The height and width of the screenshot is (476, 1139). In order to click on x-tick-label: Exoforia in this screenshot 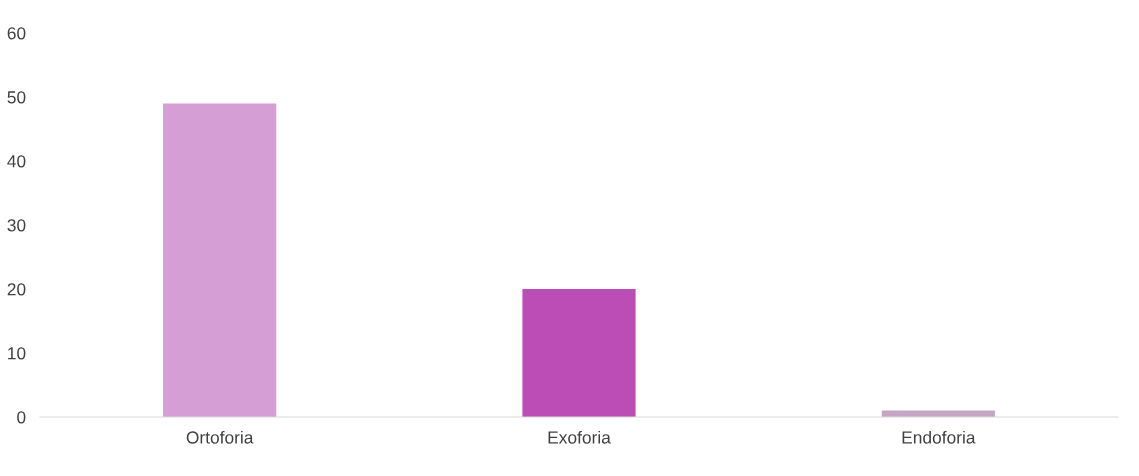, I will do `click(579, 437)`.